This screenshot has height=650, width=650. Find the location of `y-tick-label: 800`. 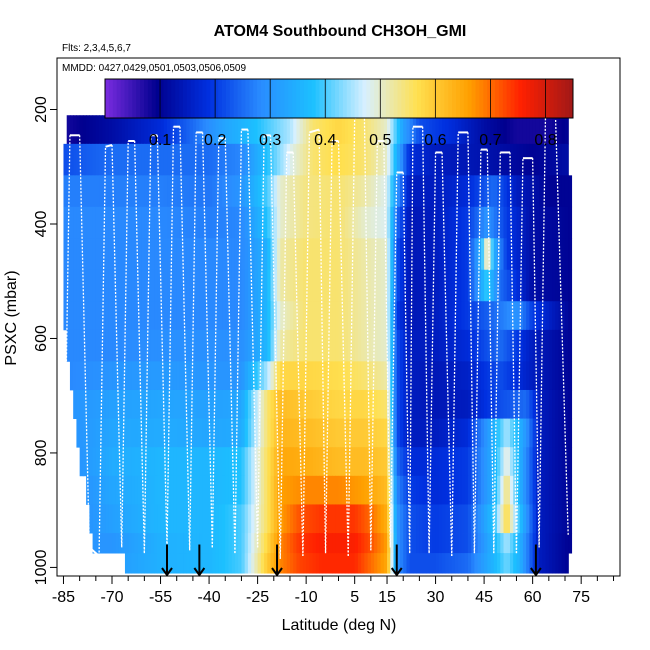

y-tick-label: 800 is located at coordinates (41, 452).